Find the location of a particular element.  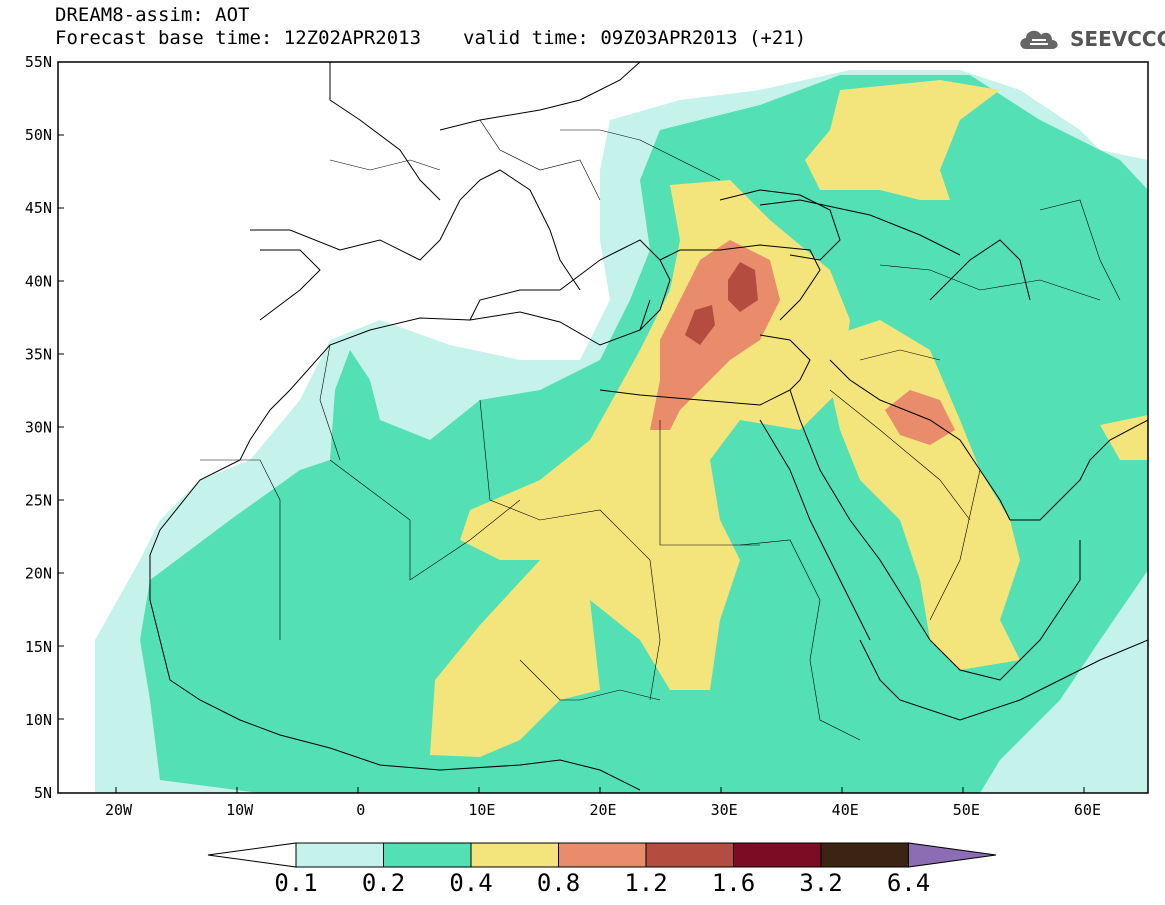

colorbar-label: 3.2 is located at coordinates (820, 883).